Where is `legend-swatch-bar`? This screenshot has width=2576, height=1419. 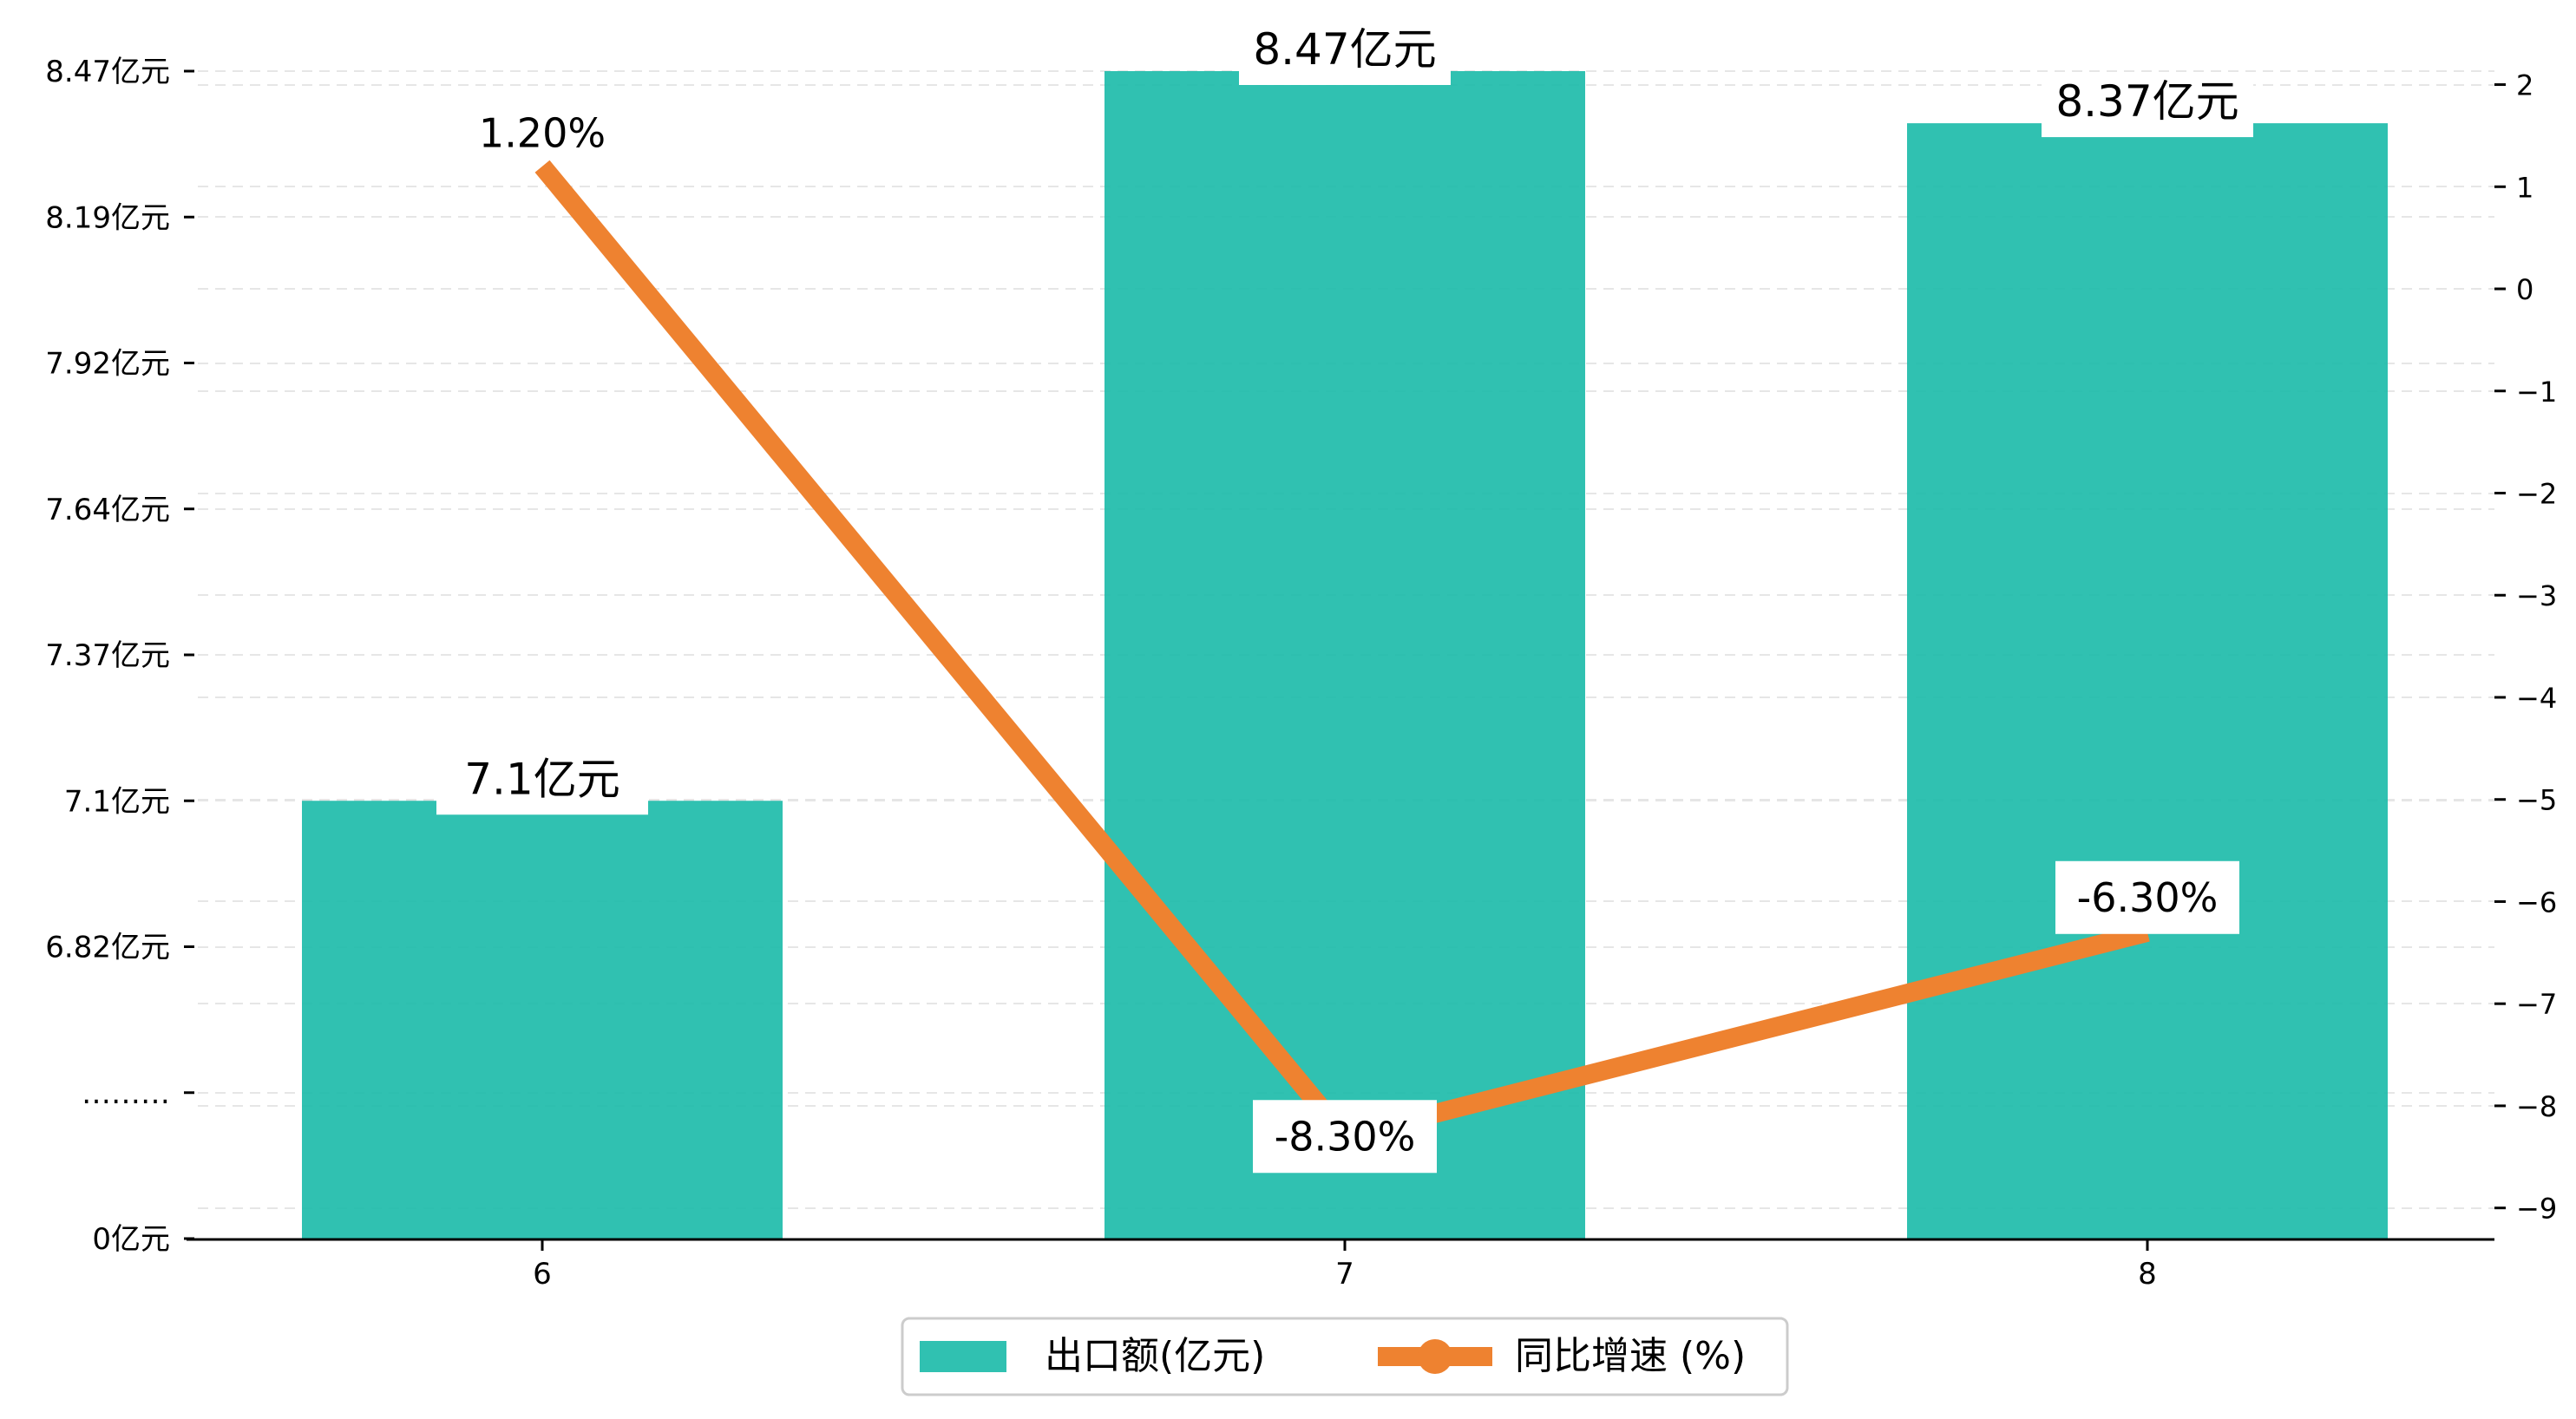
legend-swatch-bar is located at coordinates (963, 1356).